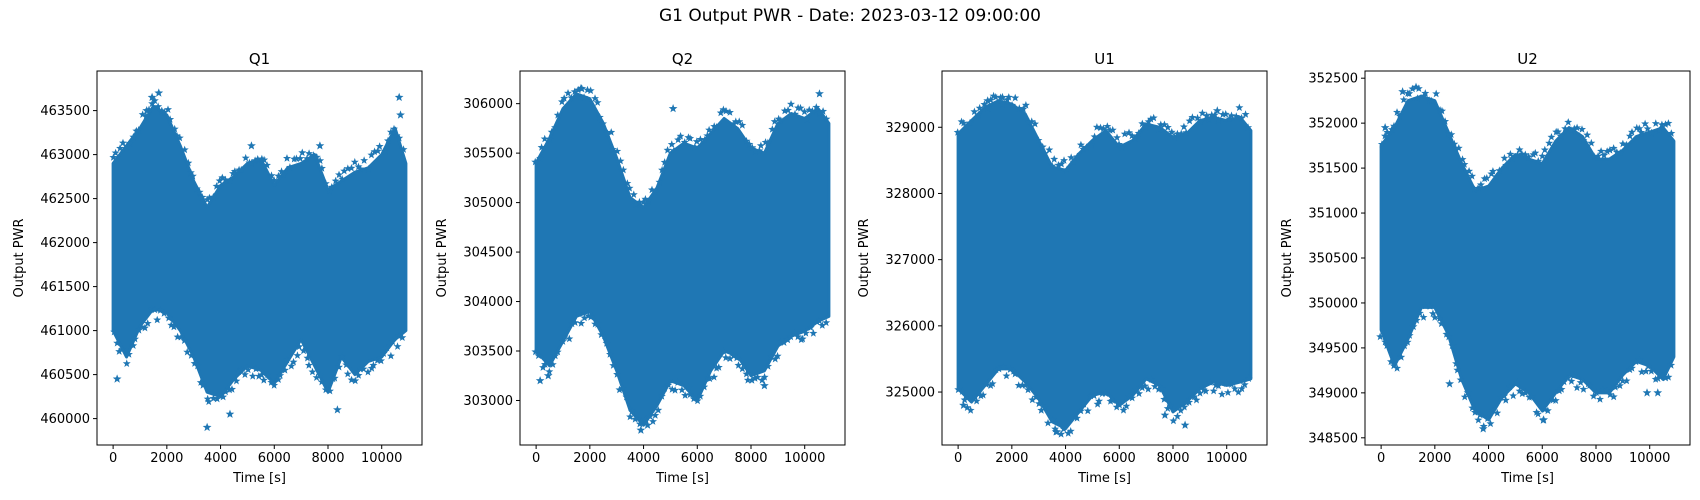 Image resolution: width=1700 pixels, height=500 pixels. I want to click on y-tick-label: 327000, so click(910, 260).